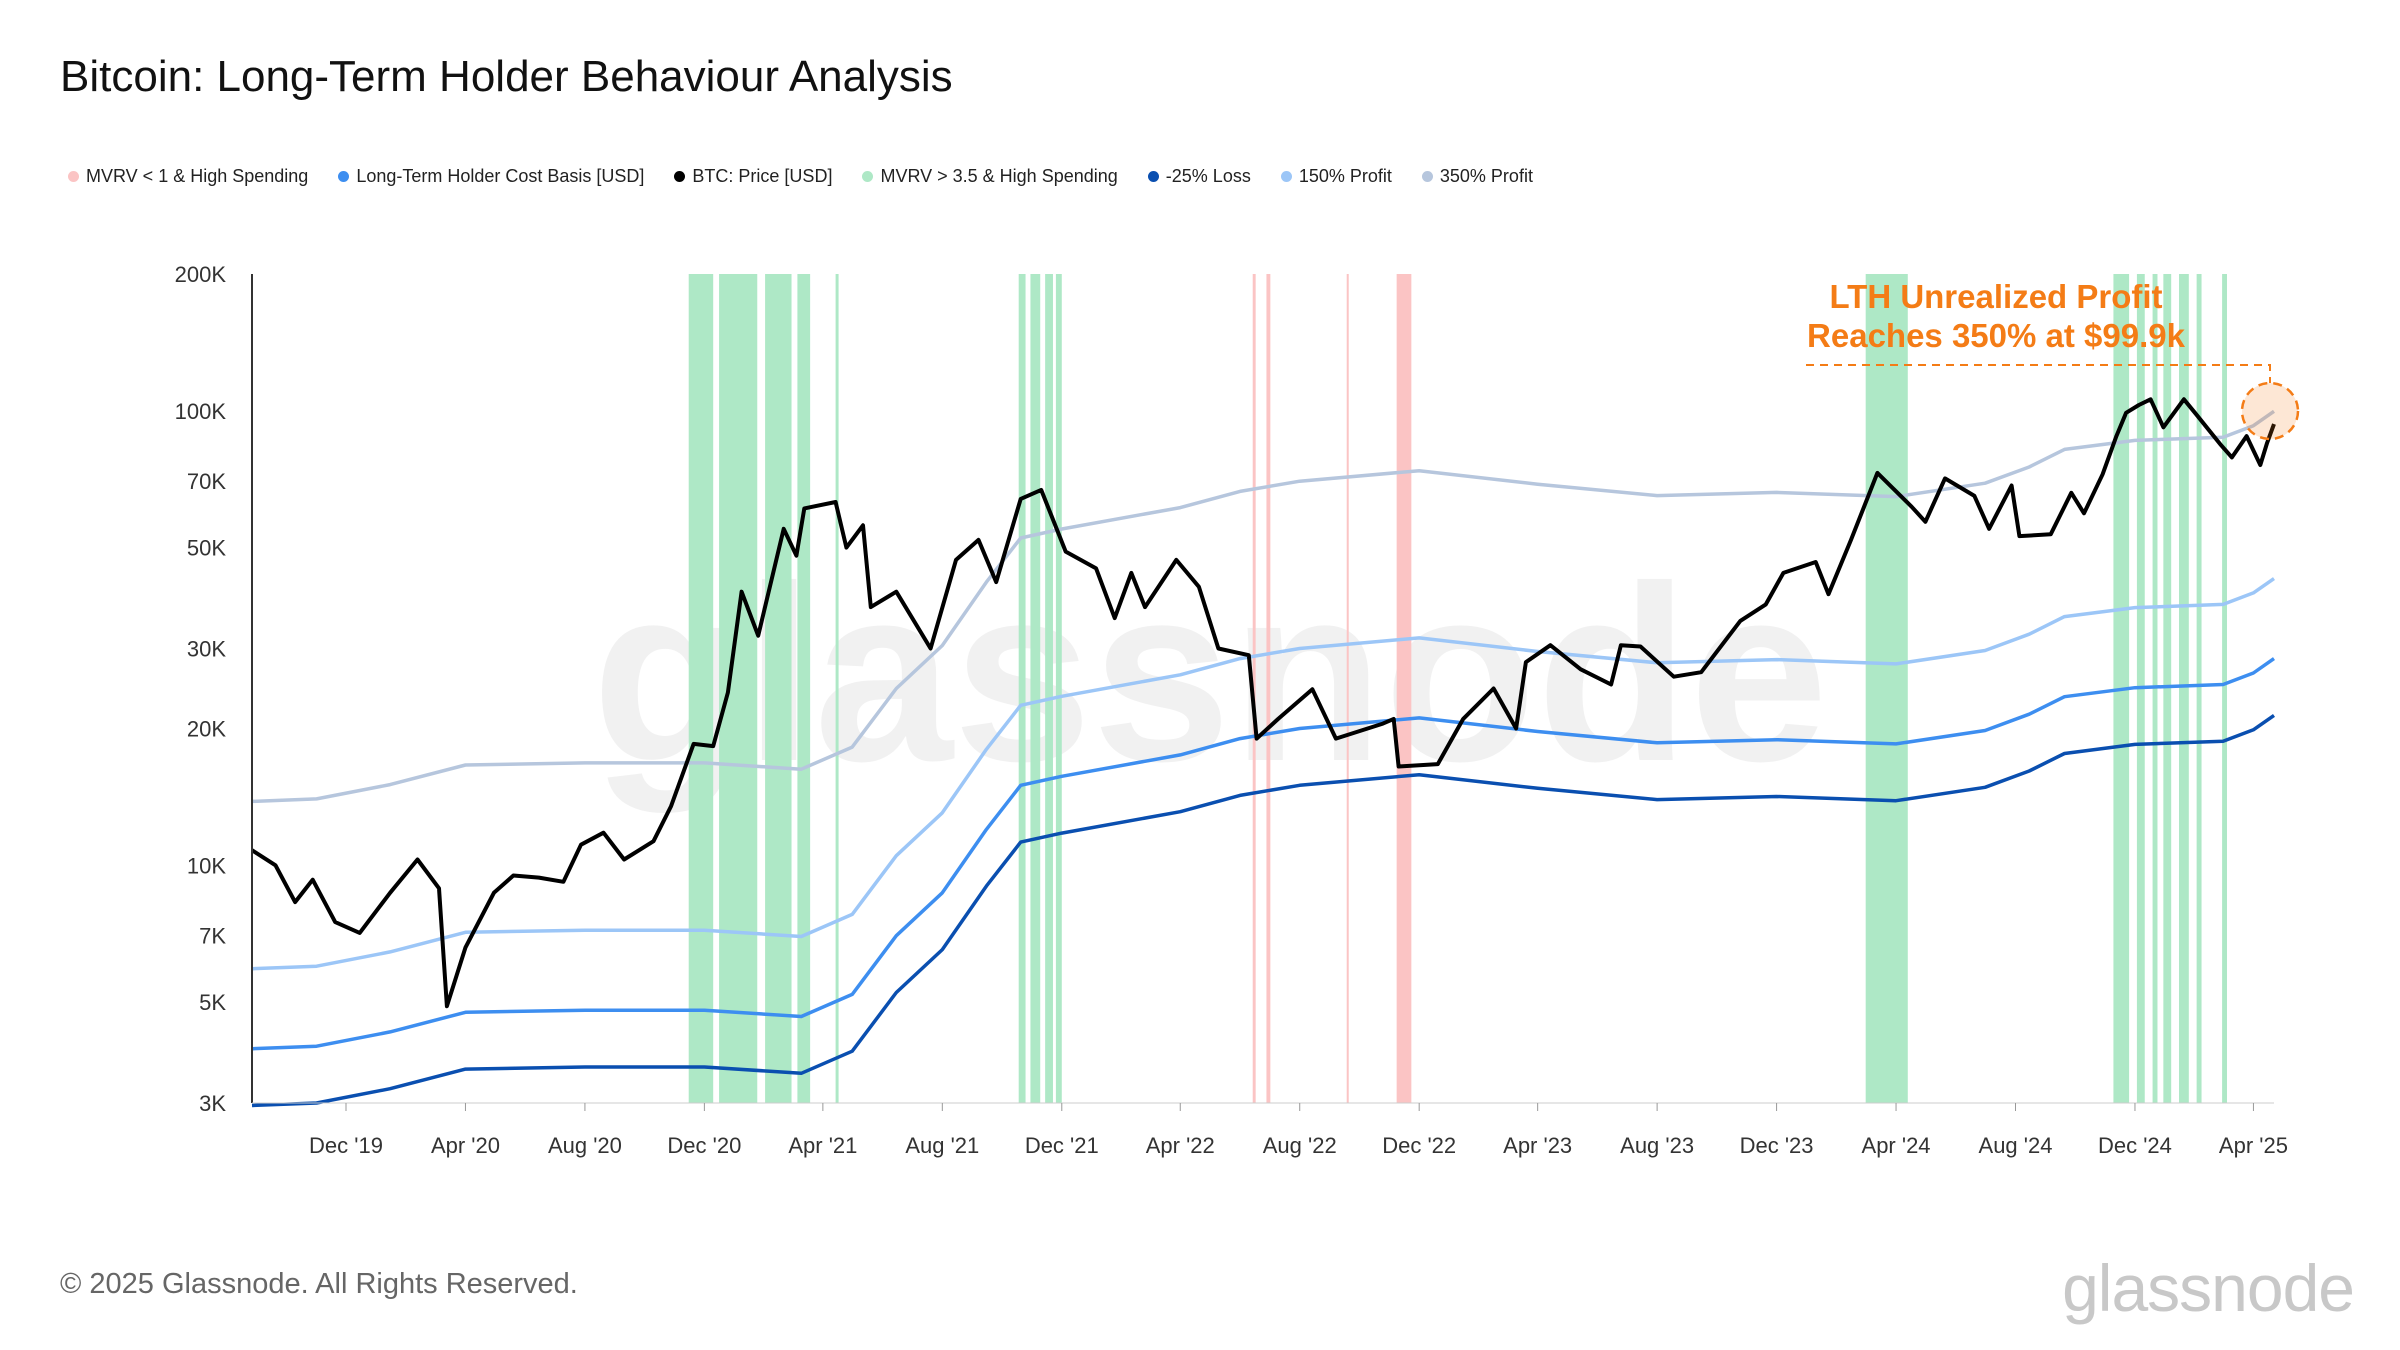 This screenshot has width=2400, height=1350. I want to click on legend-item-mvrv-high: MVRV > 3.5 & High Spending, so click(990, 176).